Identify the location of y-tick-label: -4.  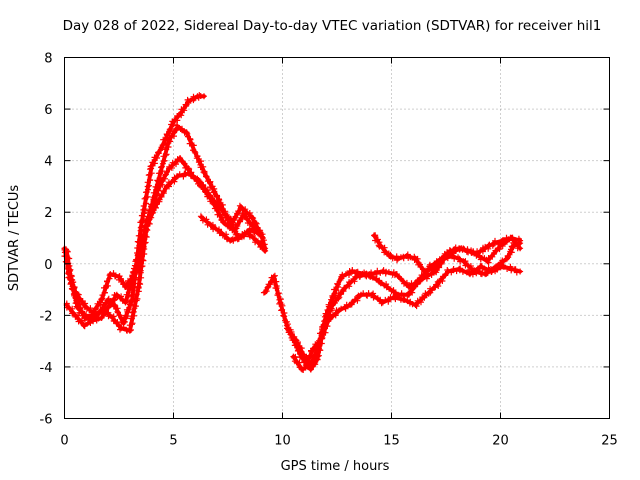
(46, 368).